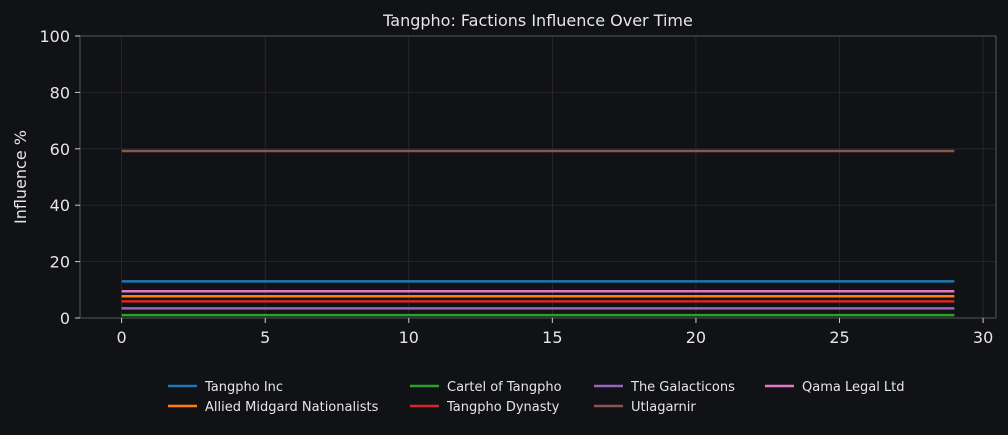 The image size is (1008, 435). Describe the element at coordinates (504, 387) in the screenshot. I see `legend-label: Cartel of Tangpho` at that location.